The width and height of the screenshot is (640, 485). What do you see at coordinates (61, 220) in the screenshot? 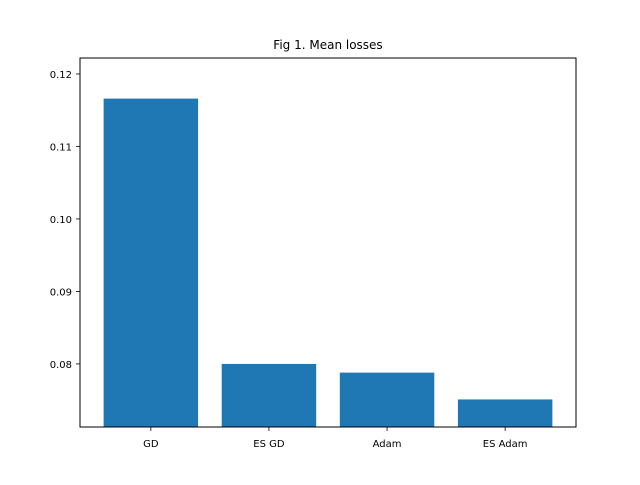
I see `y-tick-label: 0.10` at bounding box center [61, 220].